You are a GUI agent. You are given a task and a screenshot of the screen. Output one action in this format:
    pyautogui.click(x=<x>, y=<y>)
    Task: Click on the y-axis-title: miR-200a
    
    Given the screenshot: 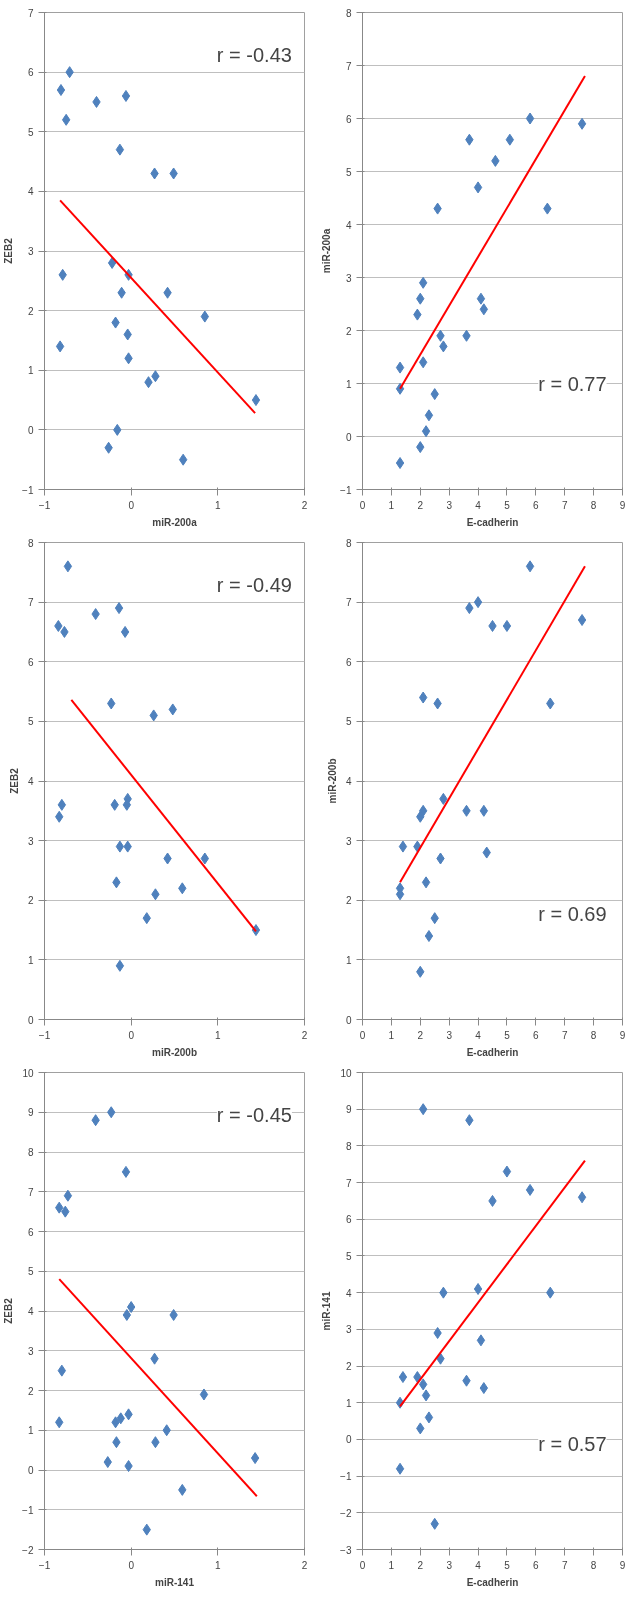 What is the action you would take?
    pyautogui.click(x=327, y=251)
    